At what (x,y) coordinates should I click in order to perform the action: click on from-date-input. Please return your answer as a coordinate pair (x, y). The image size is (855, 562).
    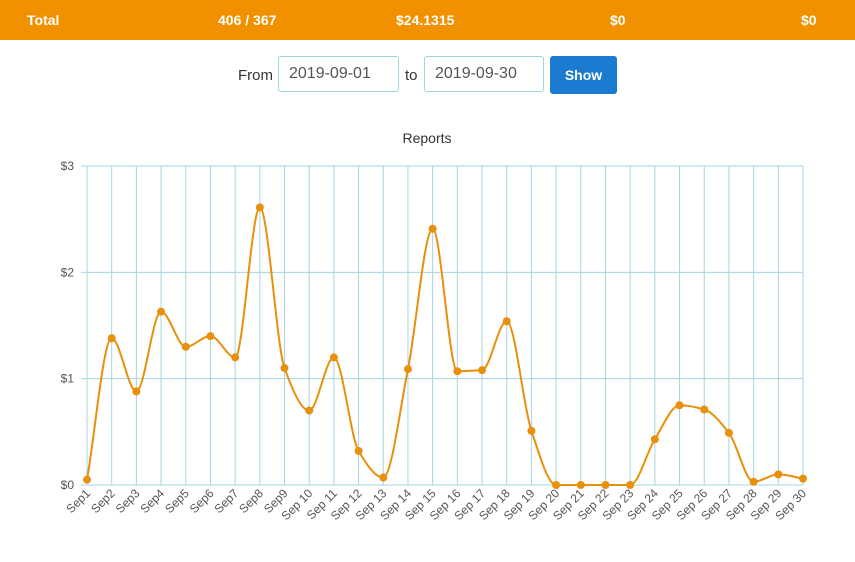
    Looking at the image, I should click on (338, 74).